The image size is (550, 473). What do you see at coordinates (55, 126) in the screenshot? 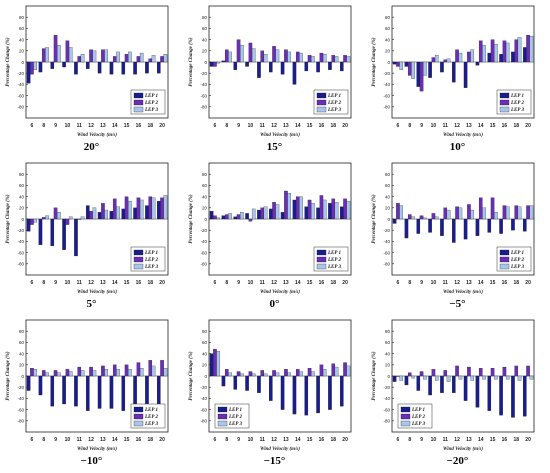
I see `x-tick-label: 9` at bounding box center [55, 126].